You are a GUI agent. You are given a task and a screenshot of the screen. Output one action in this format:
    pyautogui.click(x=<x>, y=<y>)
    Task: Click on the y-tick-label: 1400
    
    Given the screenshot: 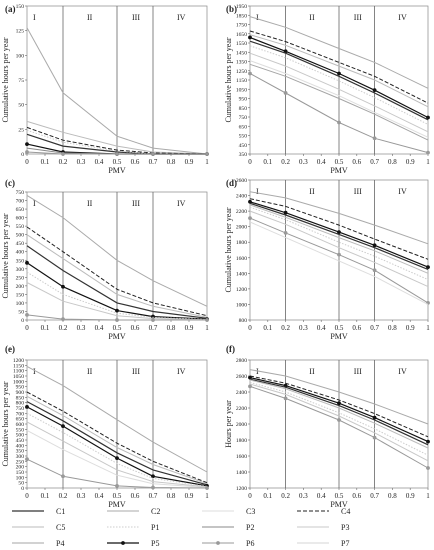 What is the action you would take?
    pyautogui.click(x=241, y=274)
    